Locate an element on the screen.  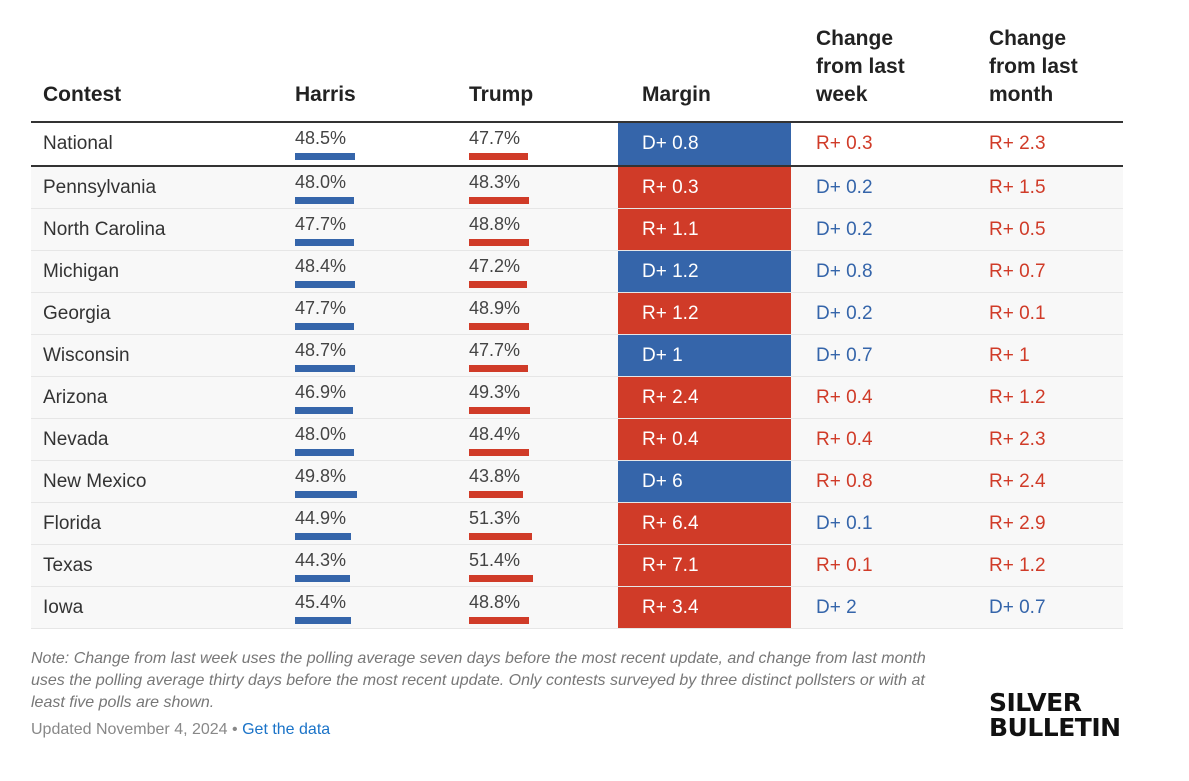
margin-value: R+ 1.2 is located at coordinates (704, 313).